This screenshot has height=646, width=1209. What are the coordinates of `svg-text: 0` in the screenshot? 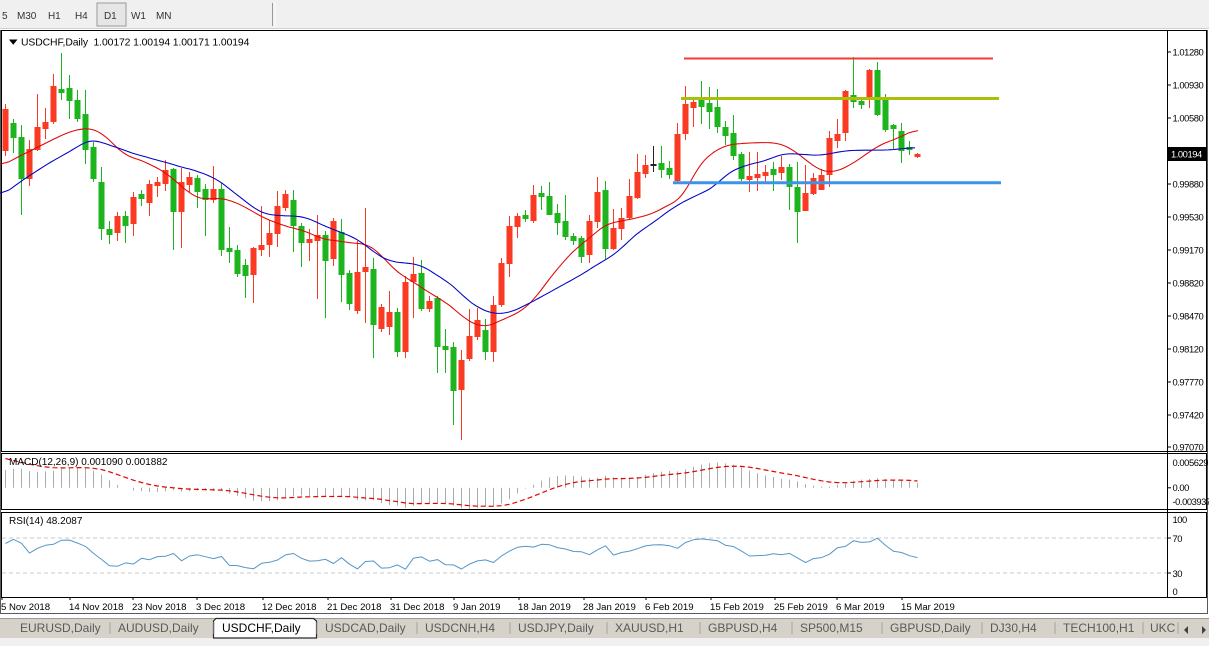 It's located at (1175, 591).